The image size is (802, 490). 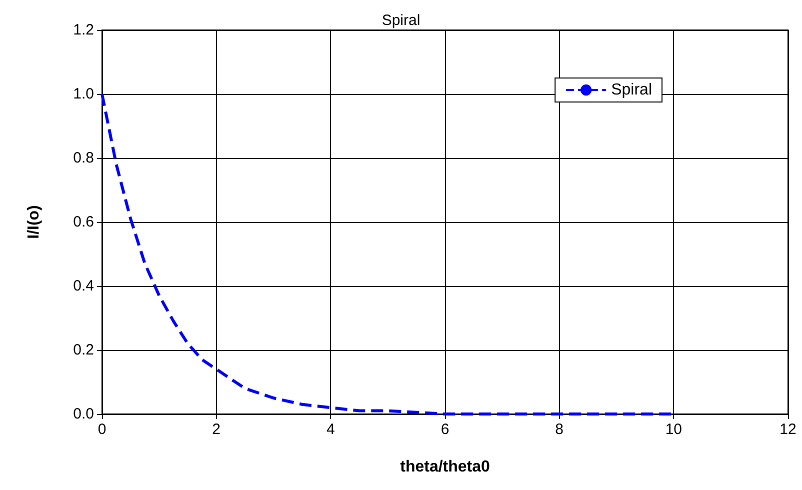 What do you see at coordinates (216, 429) in the screenshot?
I see `x-tick-label: 2` at bounding box center [216, 429].